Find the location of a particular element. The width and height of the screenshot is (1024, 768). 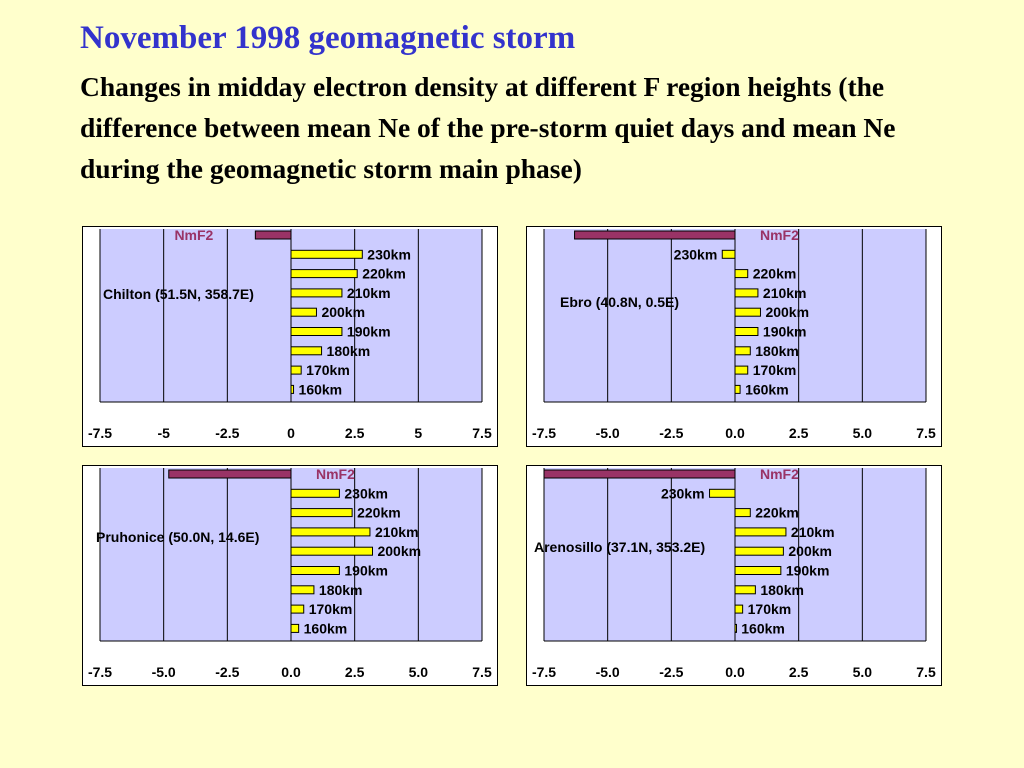

x-tick-label: 0 is located at coordinates (291, 433).